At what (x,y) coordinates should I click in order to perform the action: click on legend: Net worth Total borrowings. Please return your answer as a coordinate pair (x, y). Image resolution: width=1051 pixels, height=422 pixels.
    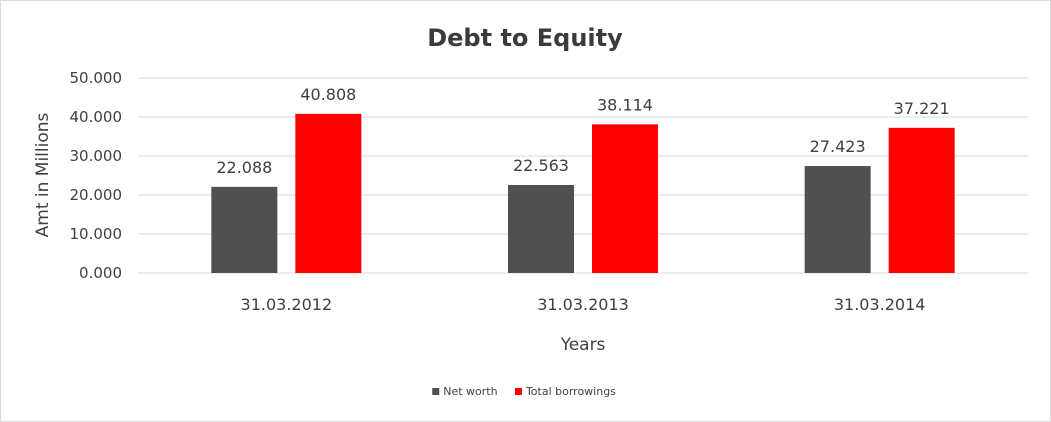
    Looking at the image, I should click on (524, 391).